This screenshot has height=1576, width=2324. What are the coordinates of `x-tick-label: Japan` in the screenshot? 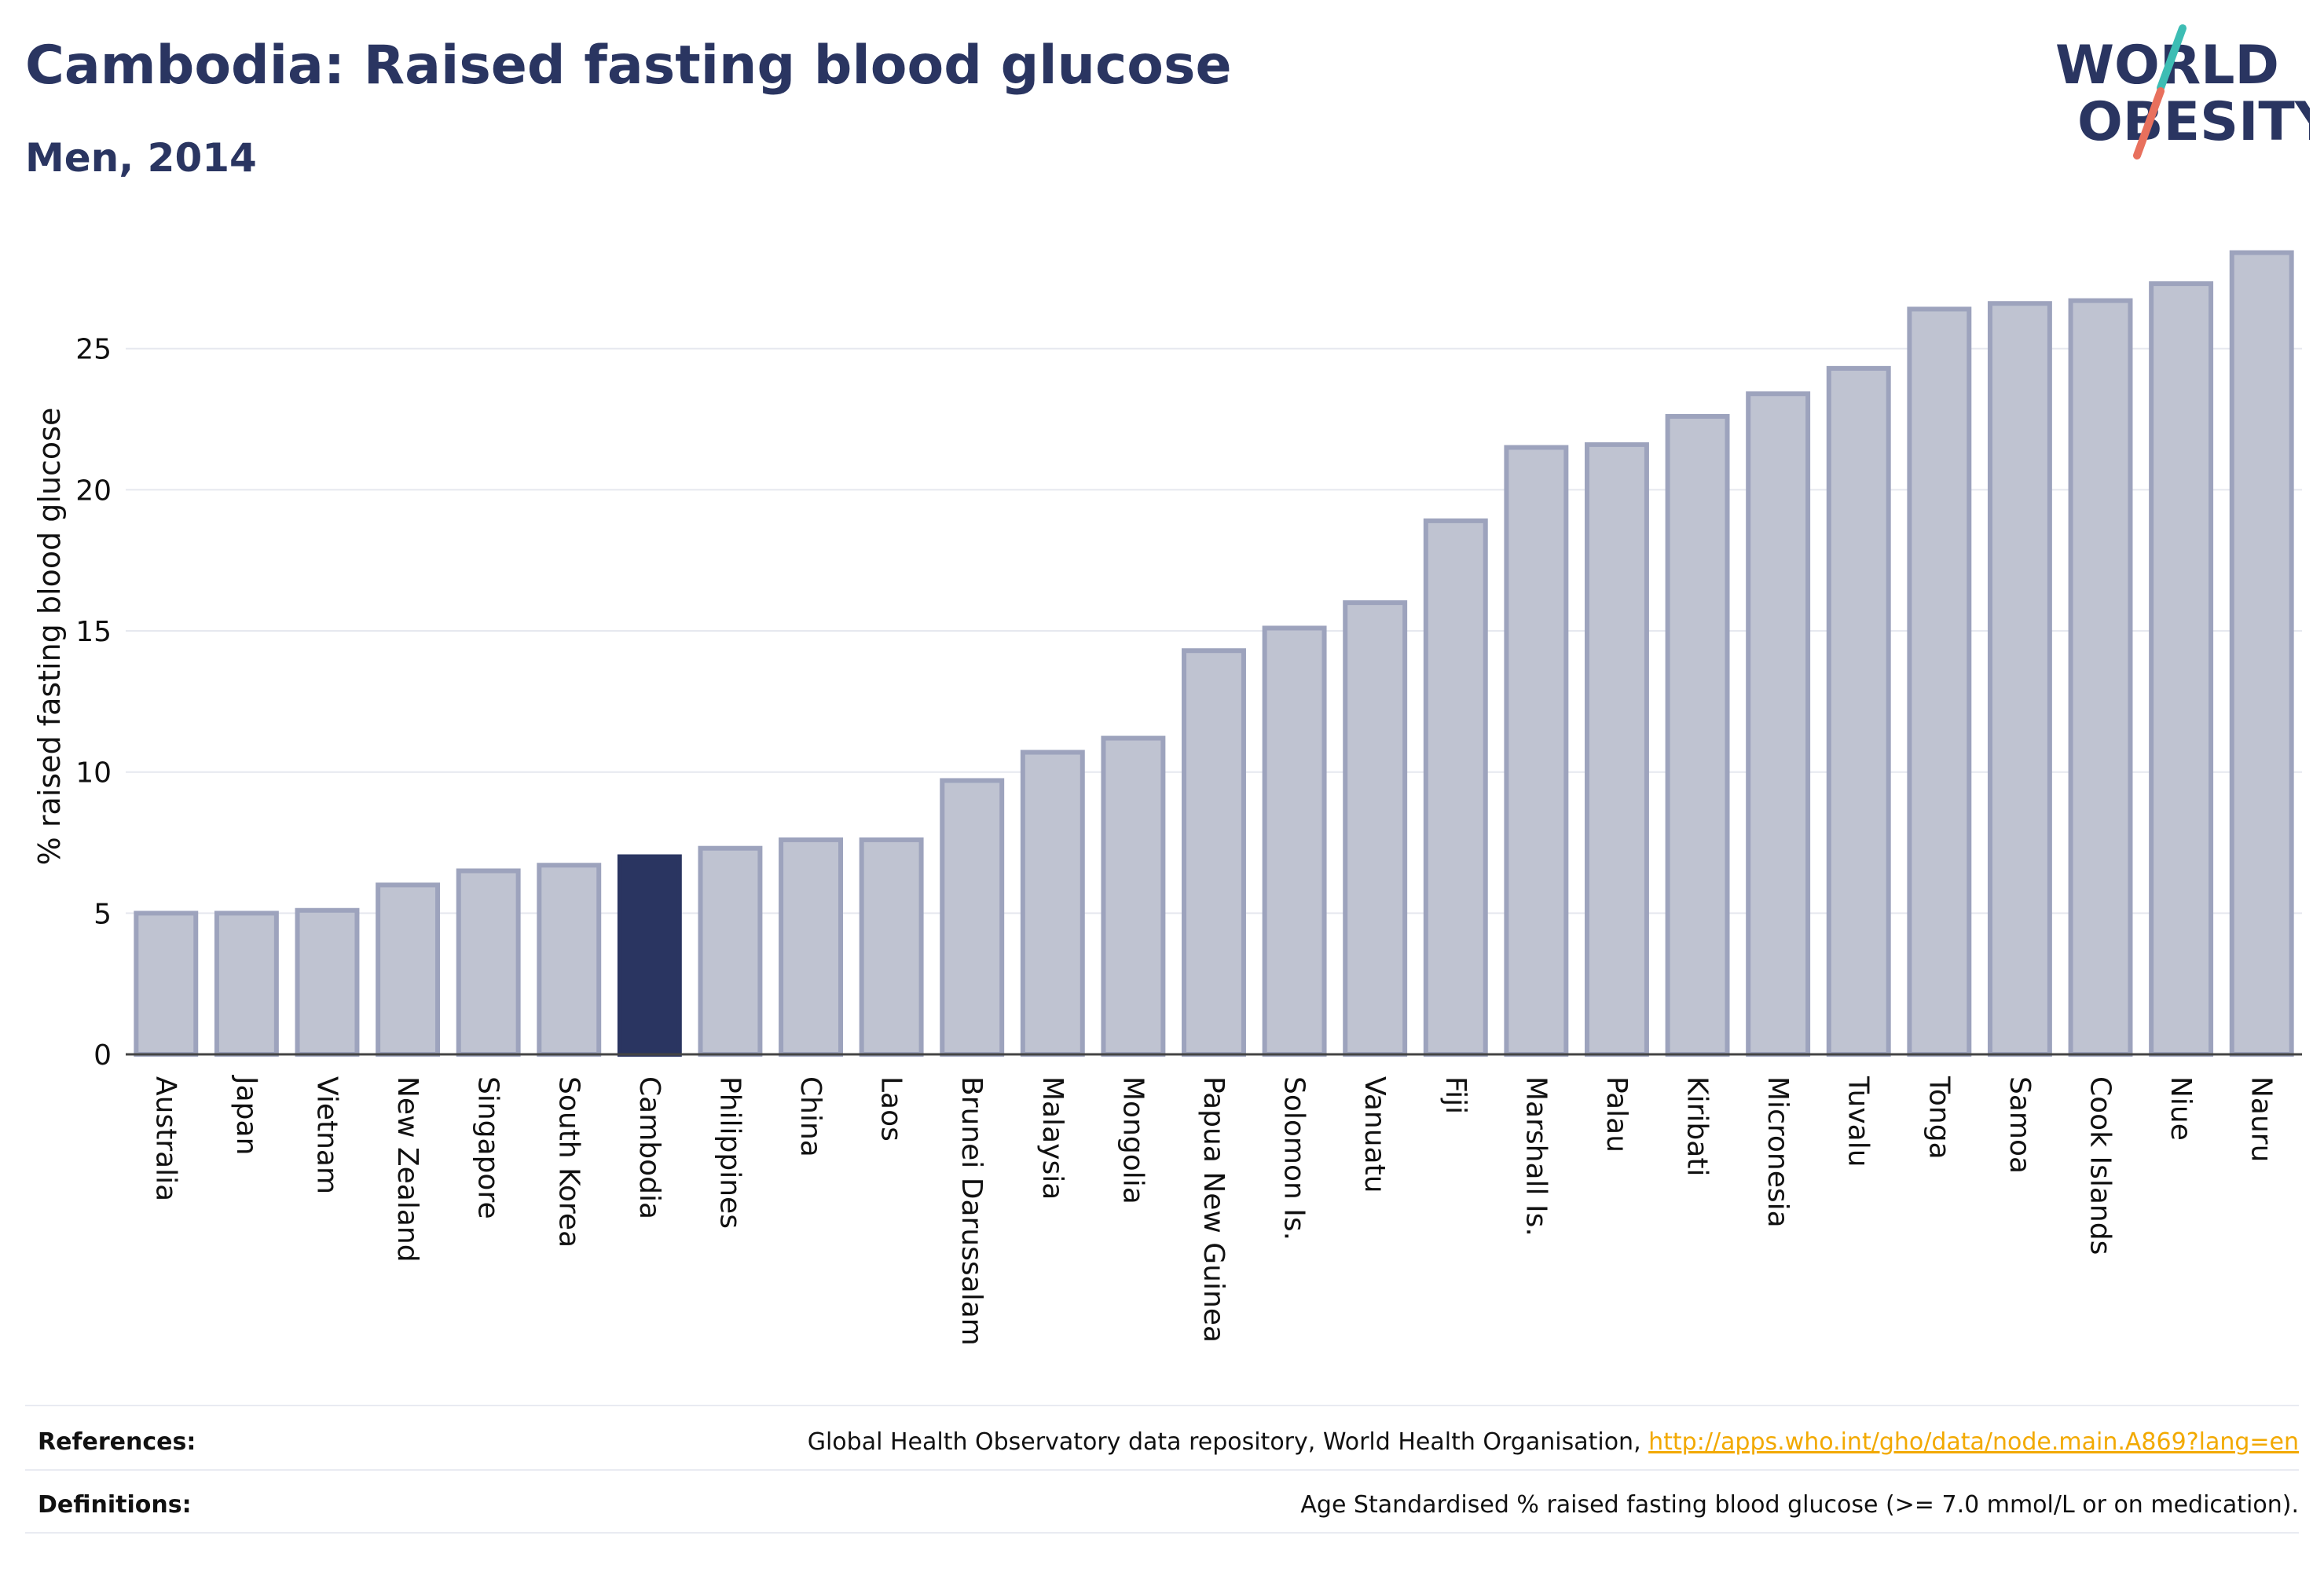 It's located at (246, 1115).